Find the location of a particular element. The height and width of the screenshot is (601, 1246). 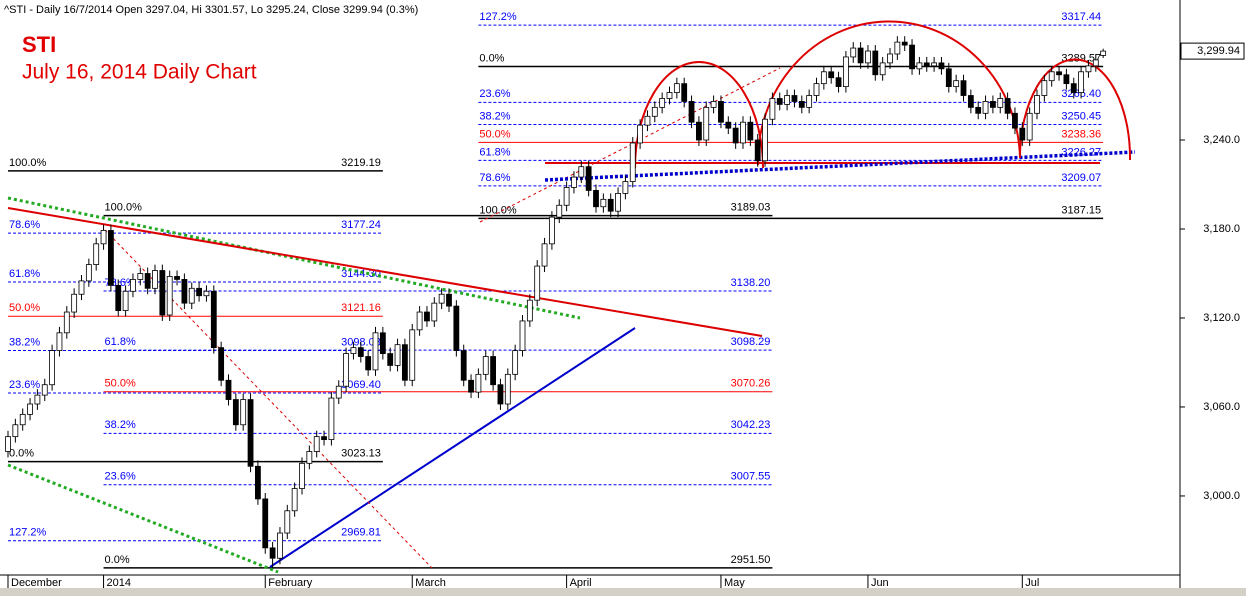

fib-level-name: 50.0% is located at coordinates (494, 134).